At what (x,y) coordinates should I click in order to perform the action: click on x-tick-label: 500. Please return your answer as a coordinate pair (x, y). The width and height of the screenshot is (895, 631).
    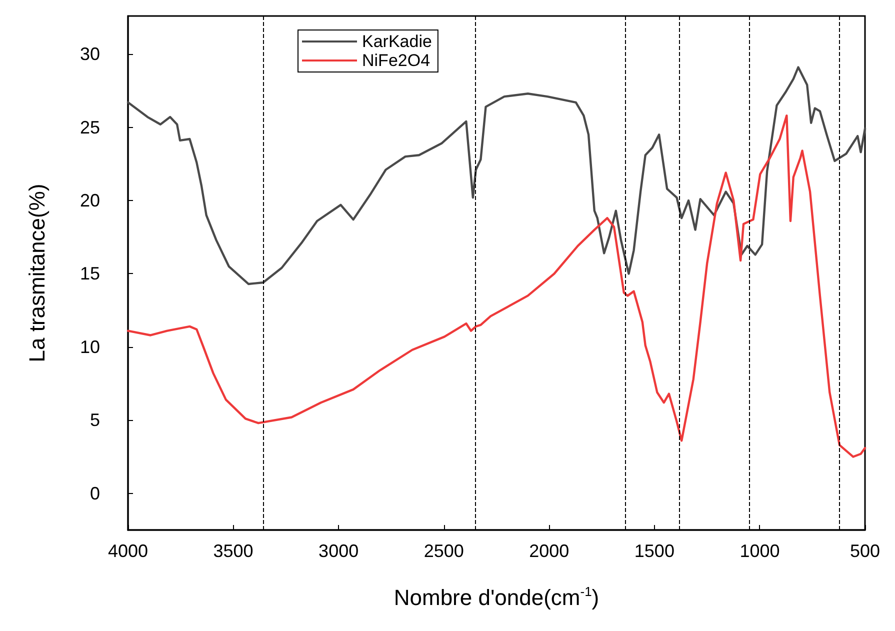
    Looking at the image, I should click on (865, 551).